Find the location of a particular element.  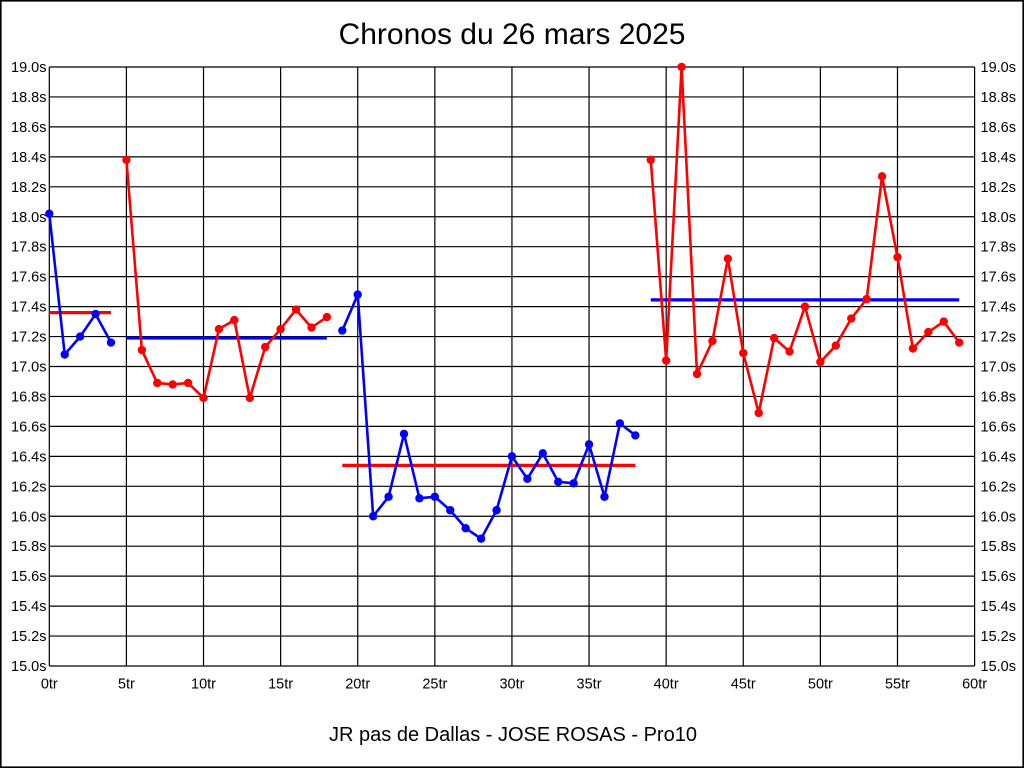

svg-text: 60tr is located at coordinates (974, 685).